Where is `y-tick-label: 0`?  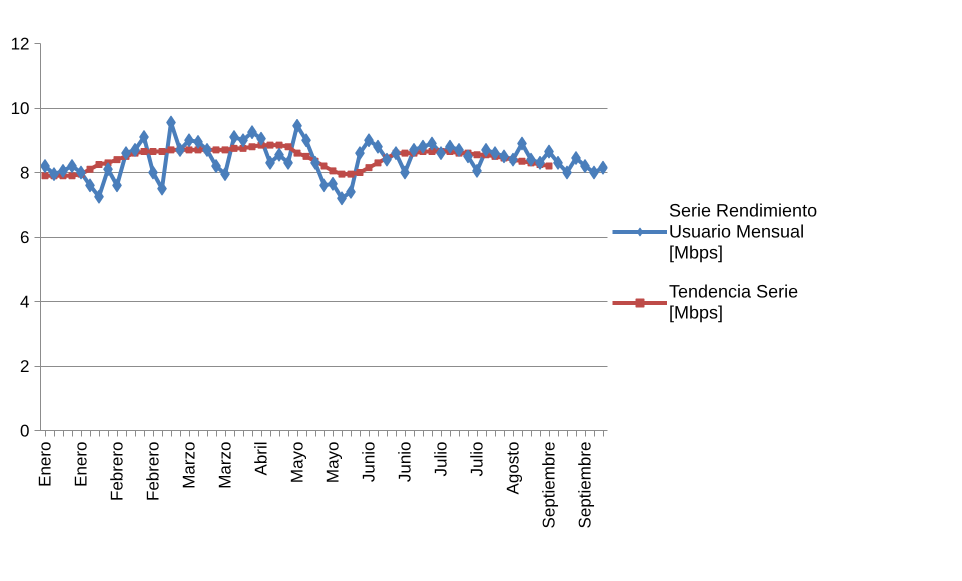 y-tick-label: 0 is located at coordinates (25, 431).